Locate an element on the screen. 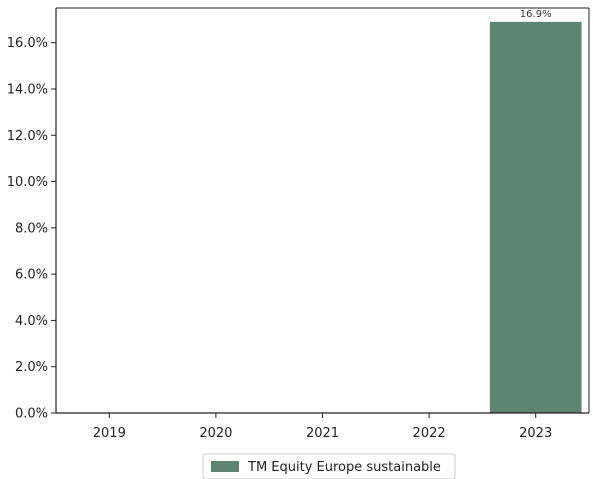 The width and height of the screenshot is (593, 479). legend-box is located at coordinates (329, 466).